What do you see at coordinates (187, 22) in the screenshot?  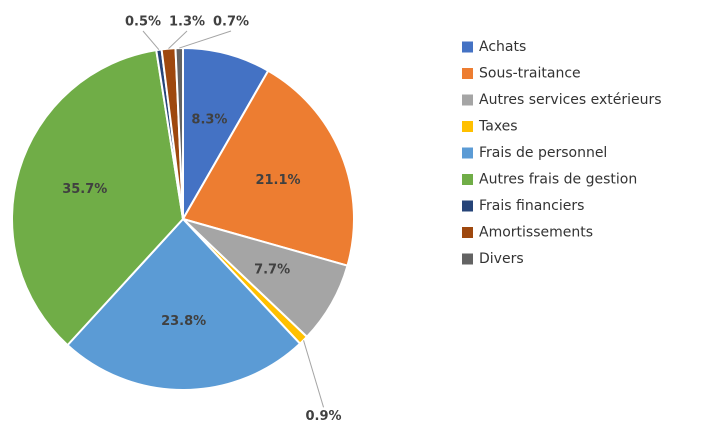 I see `data-label: 1.3%` at bounding box center [187, 22].